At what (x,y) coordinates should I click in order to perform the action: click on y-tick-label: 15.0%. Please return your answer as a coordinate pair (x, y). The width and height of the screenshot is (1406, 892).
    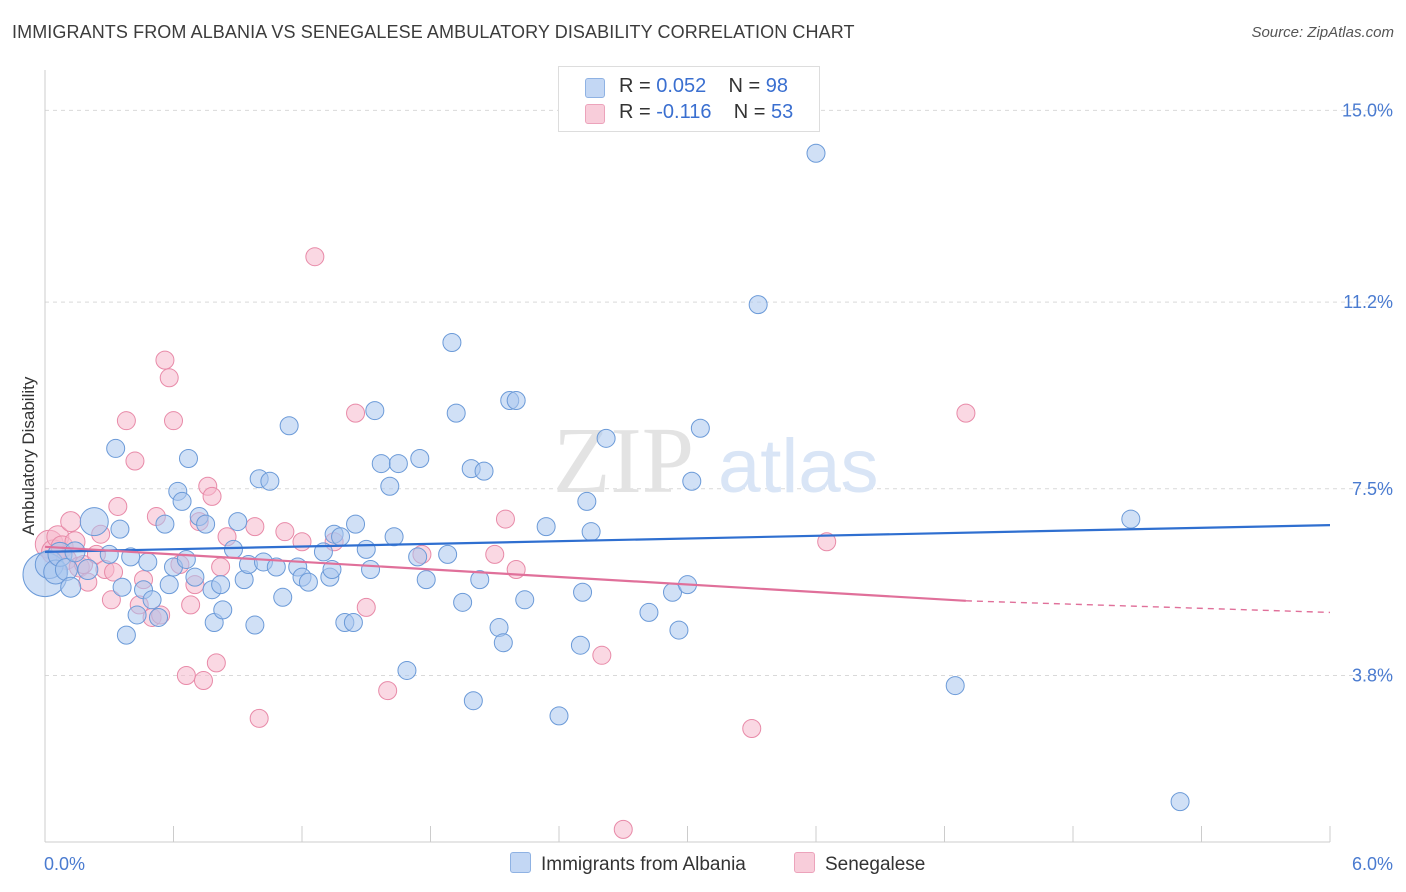
    Looking at the image, I should click on (1367, 110).